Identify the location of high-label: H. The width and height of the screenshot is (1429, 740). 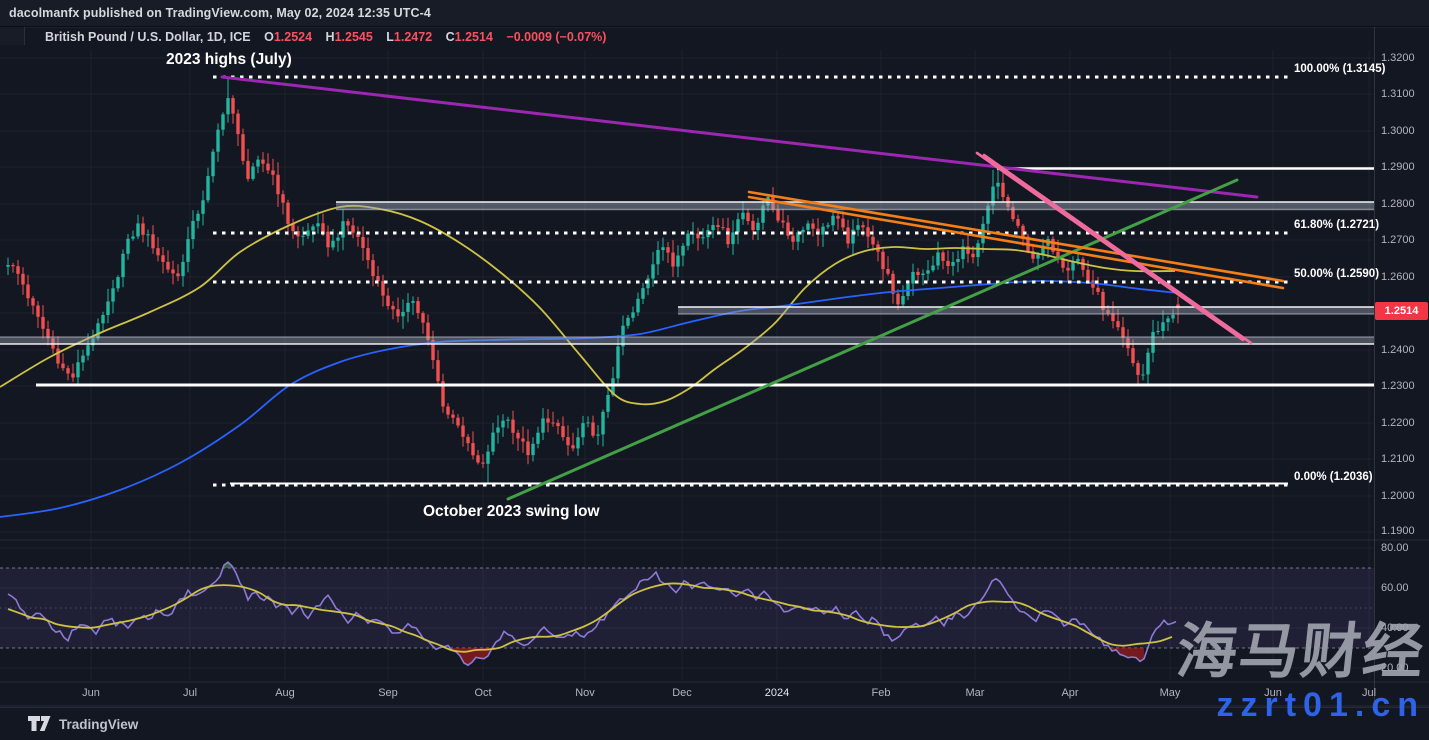
(330, 37).